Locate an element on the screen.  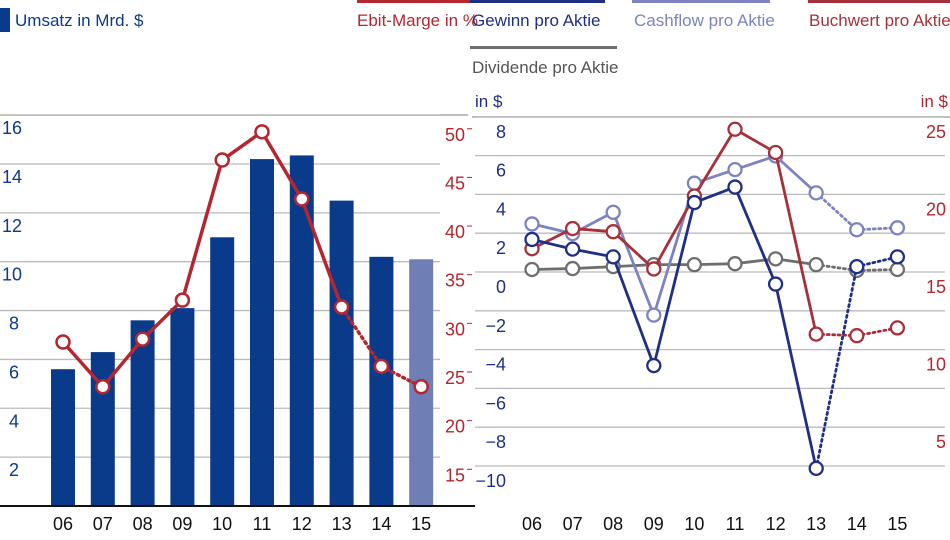
right-axis-tick-label: 50 is located at coordinates (455, 135).